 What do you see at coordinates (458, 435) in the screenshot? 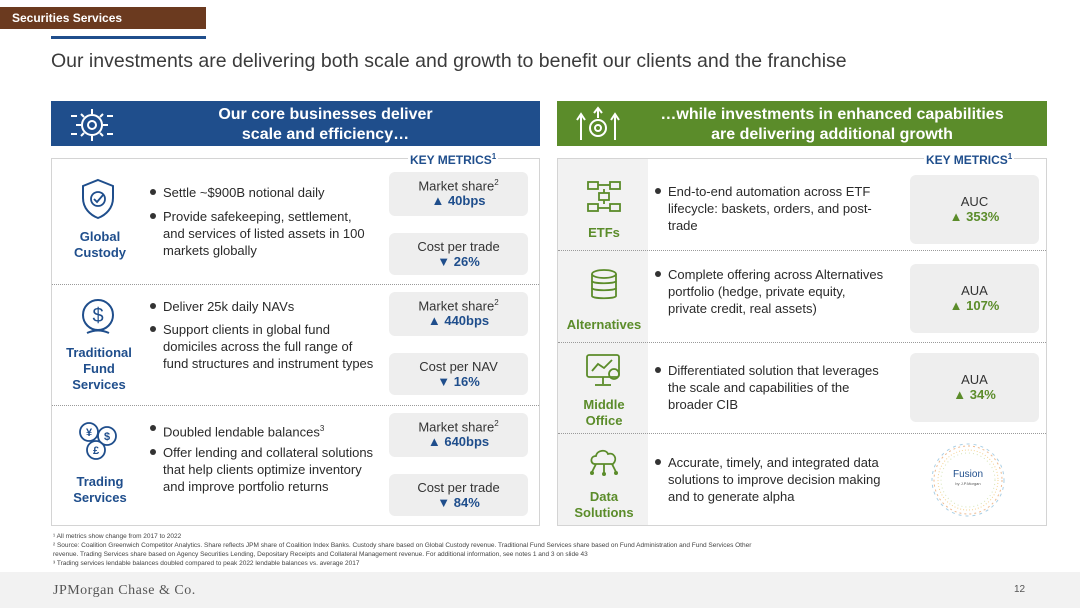
I see `metric-card: Market share2 ▲ 640bps` at bounding box center [458, 435].